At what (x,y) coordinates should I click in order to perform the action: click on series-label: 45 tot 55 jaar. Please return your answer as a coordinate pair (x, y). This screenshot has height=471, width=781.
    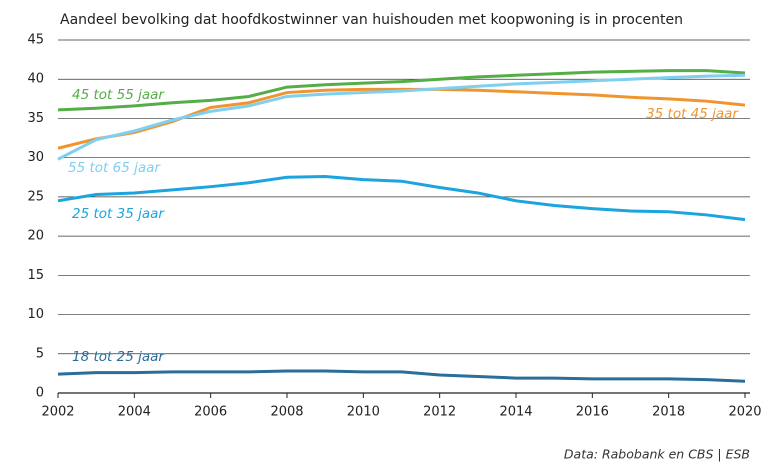
    Looking at the image, I should click on (118, 95).